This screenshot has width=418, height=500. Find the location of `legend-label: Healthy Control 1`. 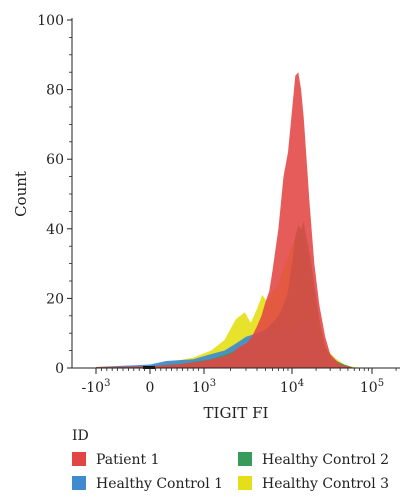

legend-label: Healthy Control 1 is located at coordinates (159, 484).